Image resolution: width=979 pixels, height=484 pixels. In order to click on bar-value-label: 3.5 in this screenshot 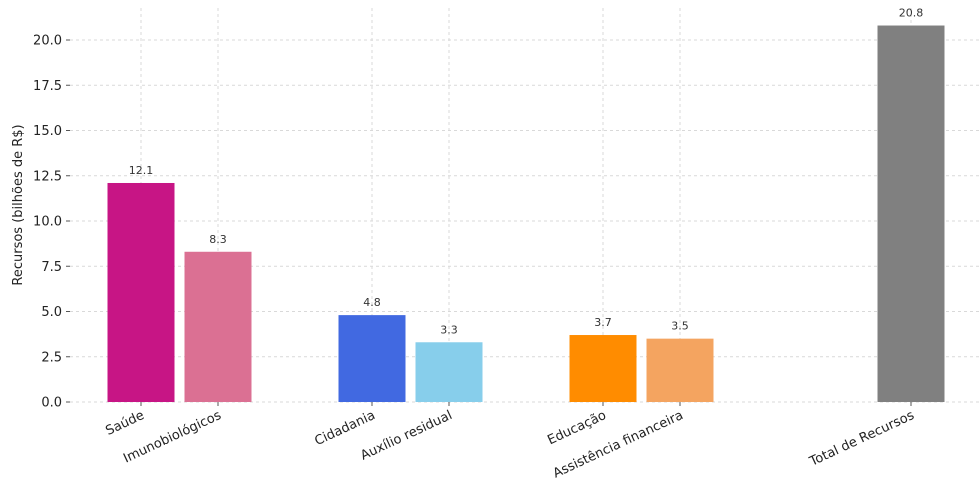, I will do `click(680, 326)`.